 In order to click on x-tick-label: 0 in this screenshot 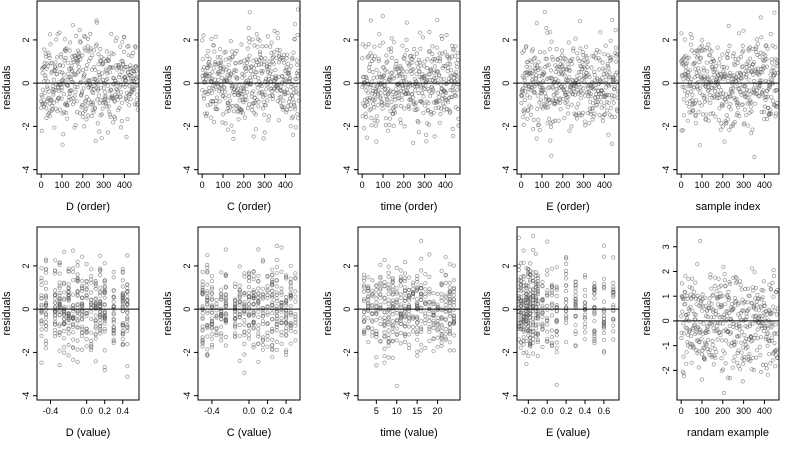, I will do `click(681, 185)`.